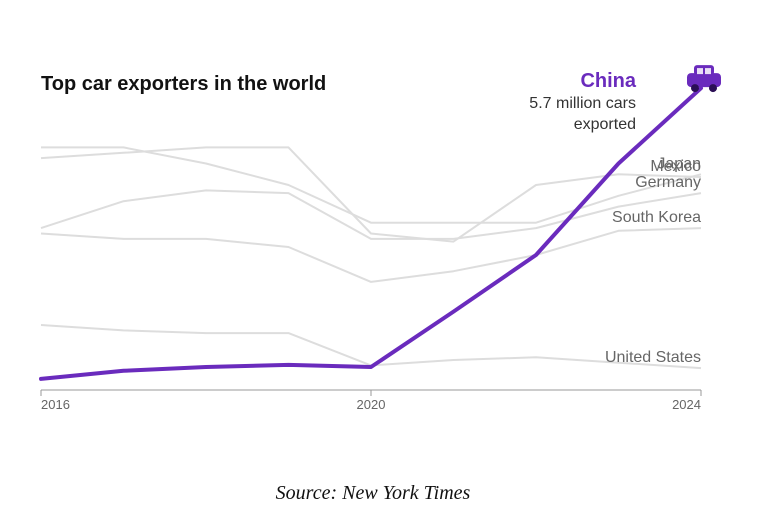 Image resolution: width=766 pixels, height=526 pixels. Describe the element at coordinates (371, 347) in the screenshot. I see `series-line-united-states` at that location.